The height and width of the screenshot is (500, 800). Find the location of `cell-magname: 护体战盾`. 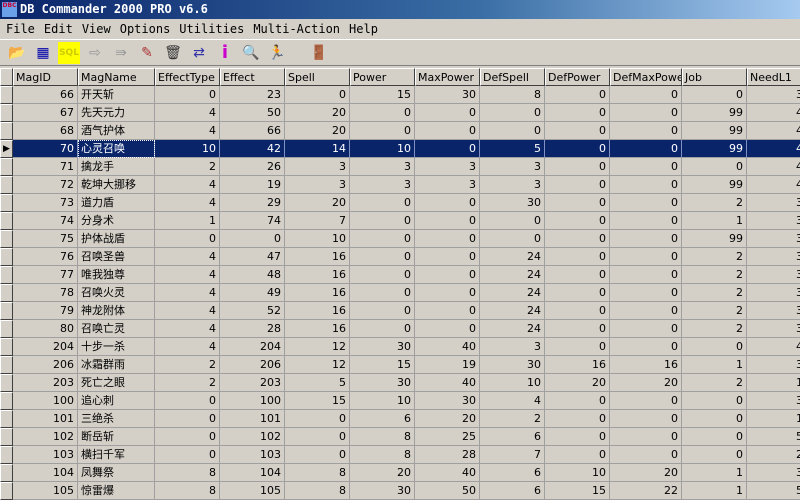

cell-magname: 护体战盾 is located at coordinates (116, 239).